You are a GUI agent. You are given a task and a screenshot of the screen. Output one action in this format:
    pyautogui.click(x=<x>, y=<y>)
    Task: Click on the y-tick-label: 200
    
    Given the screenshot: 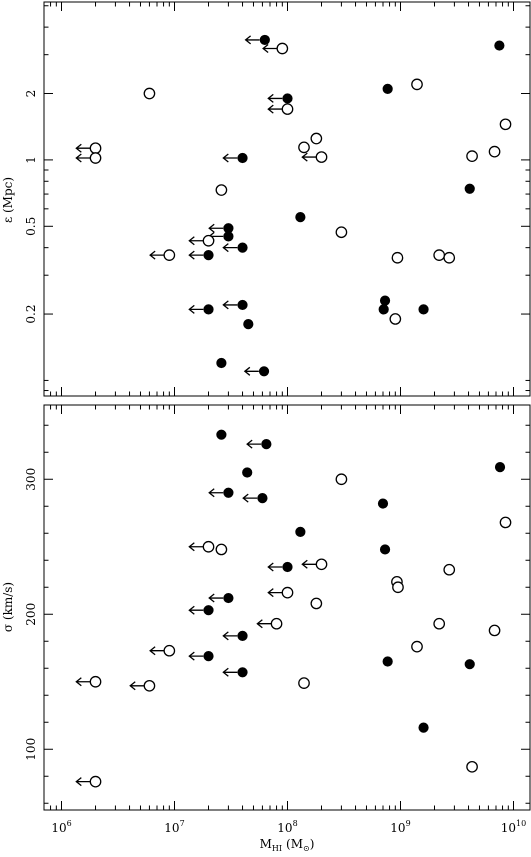 What is the action you would take?
    pyautogui.click(x=31, y=614)
    